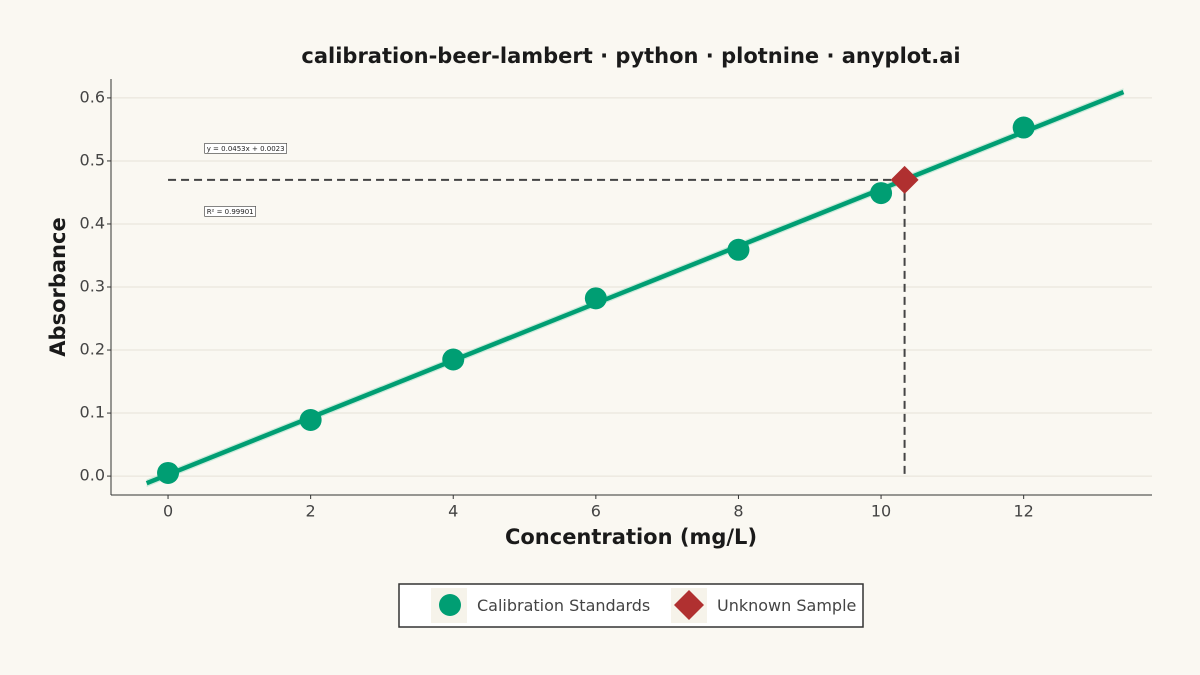 The height and width of the screenshot is (675, 1200). I want to click on fit-annotations: y = 0.0453x + 0.0023 R² = 0.99901, so click(245, 180).